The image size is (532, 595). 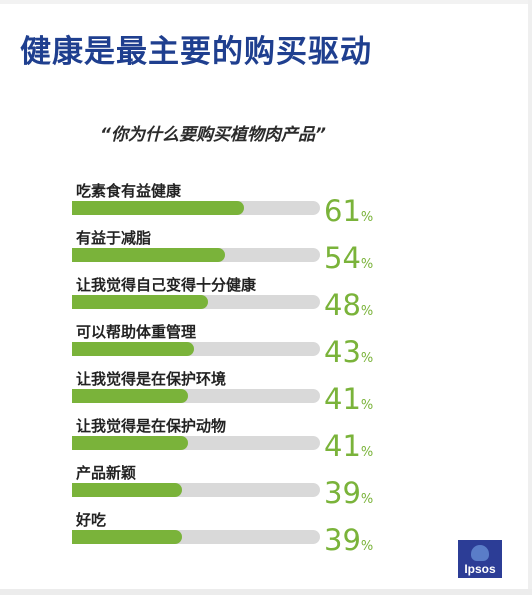 What do you see at coordinates (480, 553) in the screenshot?
I see `logo-mark-icon` at bounding box center [480, 553].